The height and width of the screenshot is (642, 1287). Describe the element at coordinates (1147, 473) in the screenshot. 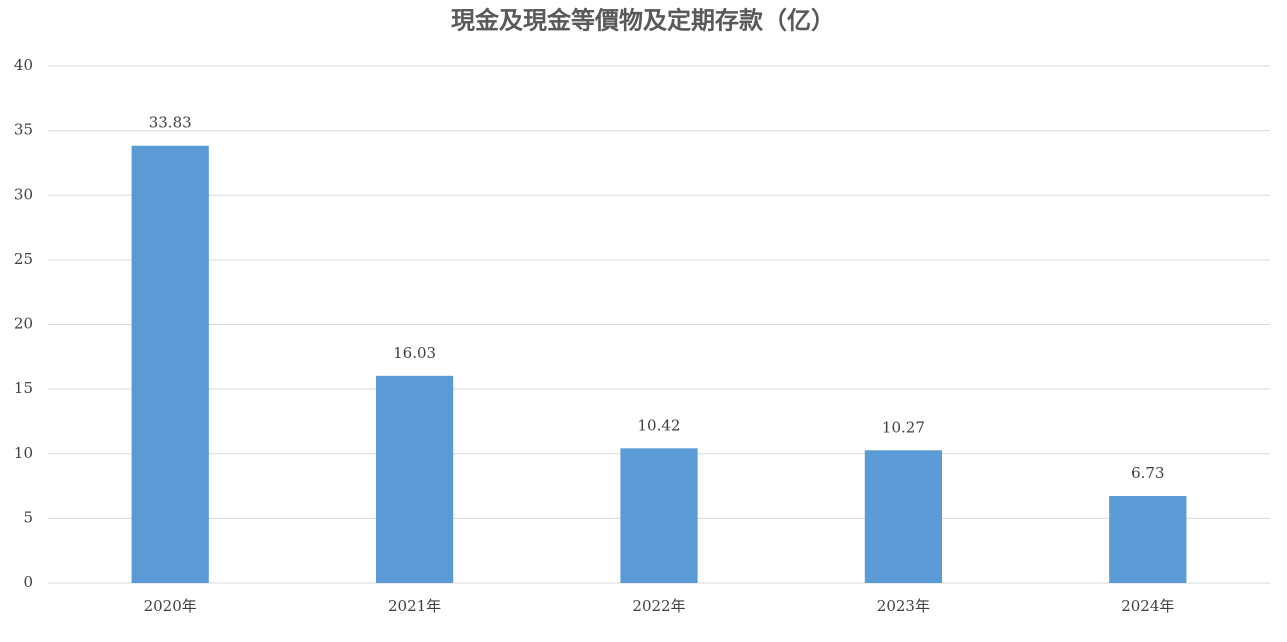

I see `value-label: 6.73` at that location.